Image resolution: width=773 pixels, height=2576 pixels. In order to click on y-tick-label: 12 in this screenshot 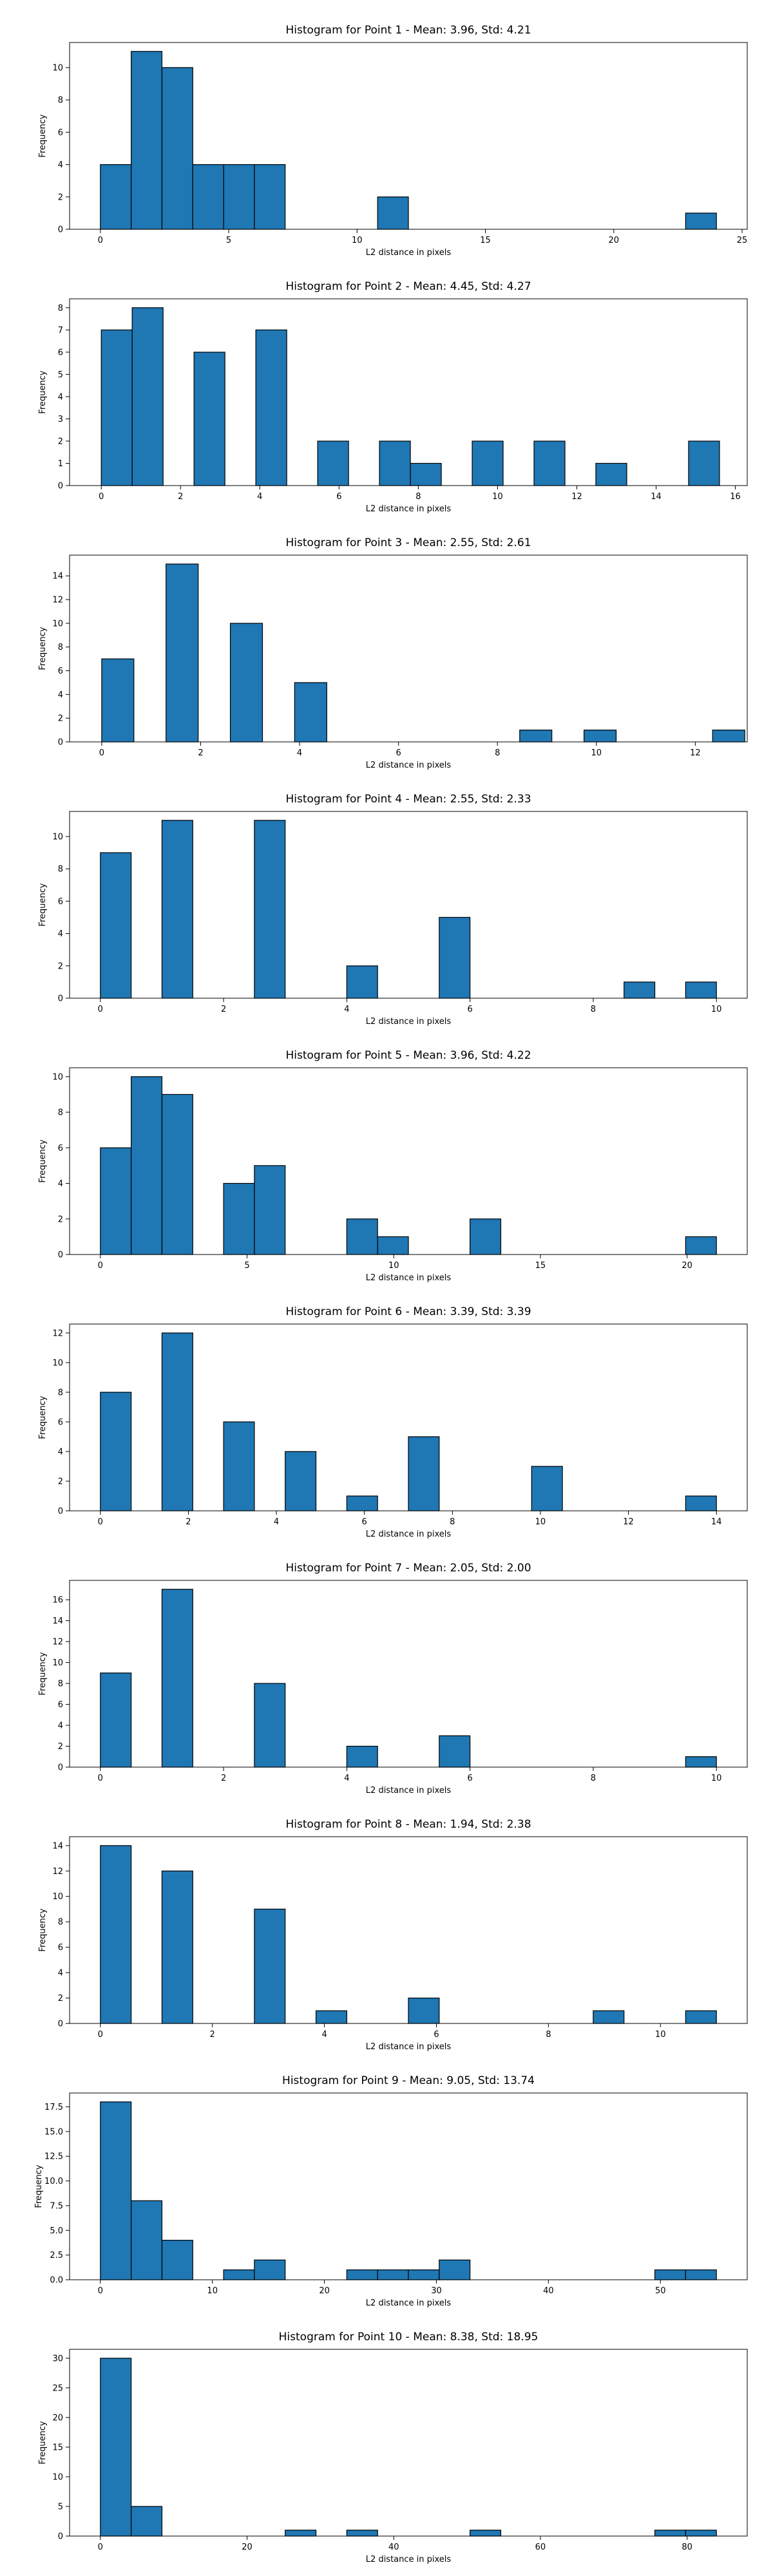, I will do `click(57, 601)`.